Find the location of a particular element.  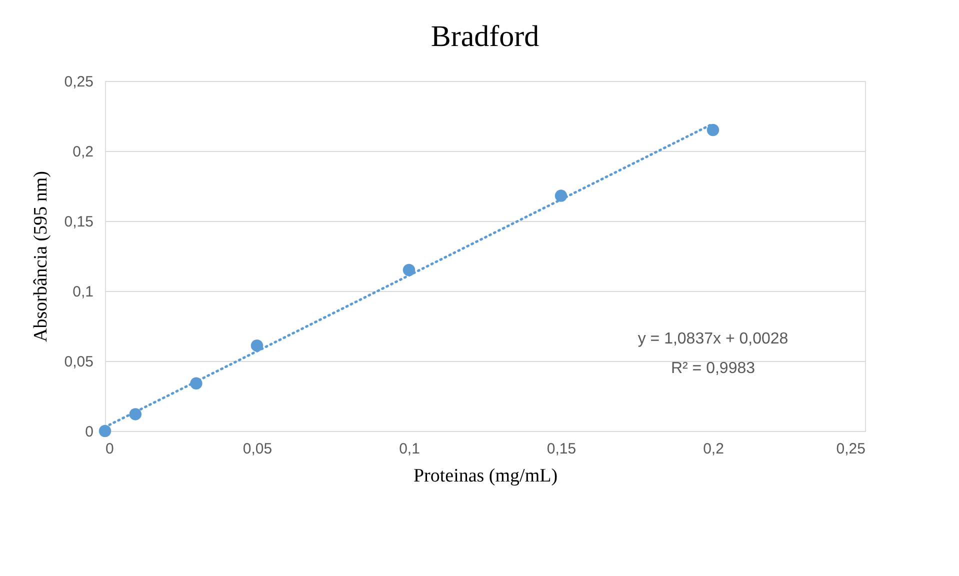

annotation: R² = 0,9983 is located at coordinates (713, 368).